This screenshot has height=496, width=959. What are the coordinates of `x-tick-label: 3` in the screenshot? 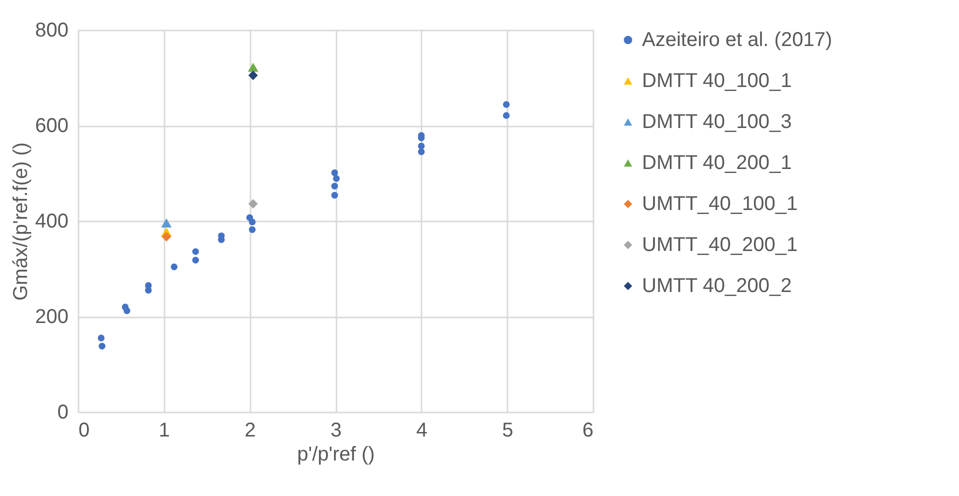 It's located at (336, 431).